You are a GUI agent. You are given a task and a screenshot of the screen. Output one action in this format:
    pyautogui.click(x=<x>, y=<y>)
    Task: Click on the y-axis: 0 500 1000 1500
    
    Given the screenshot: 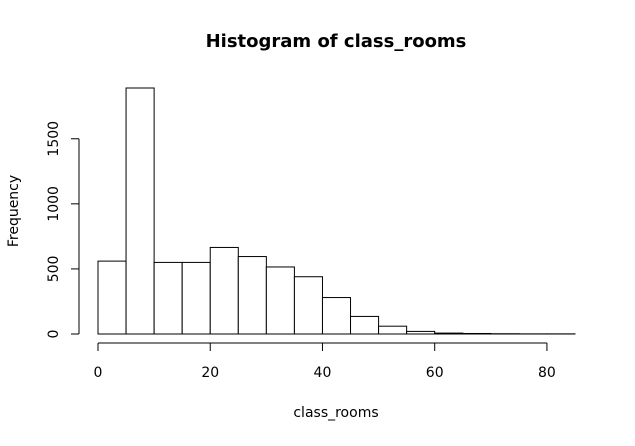 What is the action you would take?
    pyautogui.click(x=62, y=230)
    